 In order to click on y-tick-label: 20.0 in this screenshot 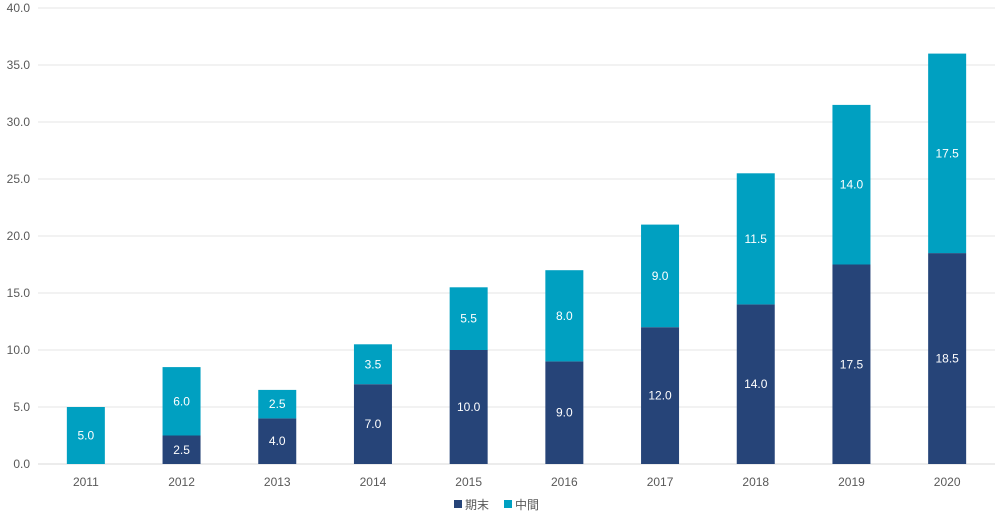, I will do `click(19, 236)`.